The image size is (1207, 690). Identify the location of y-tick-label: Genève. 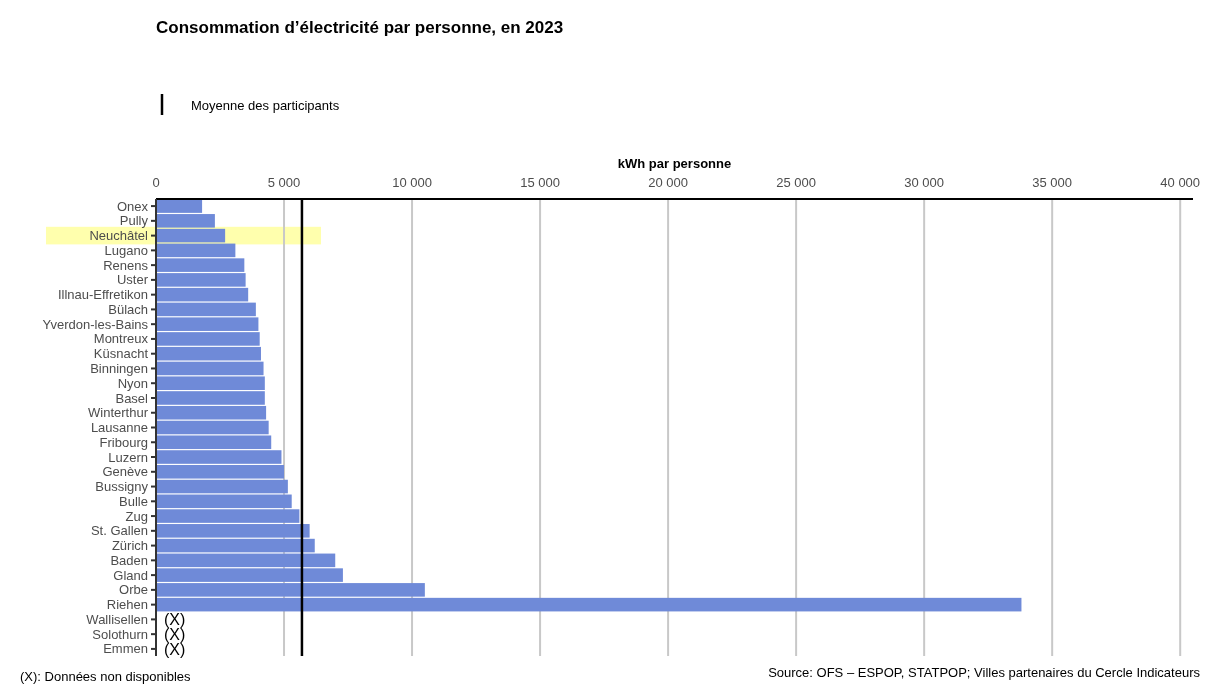
(125, 472).